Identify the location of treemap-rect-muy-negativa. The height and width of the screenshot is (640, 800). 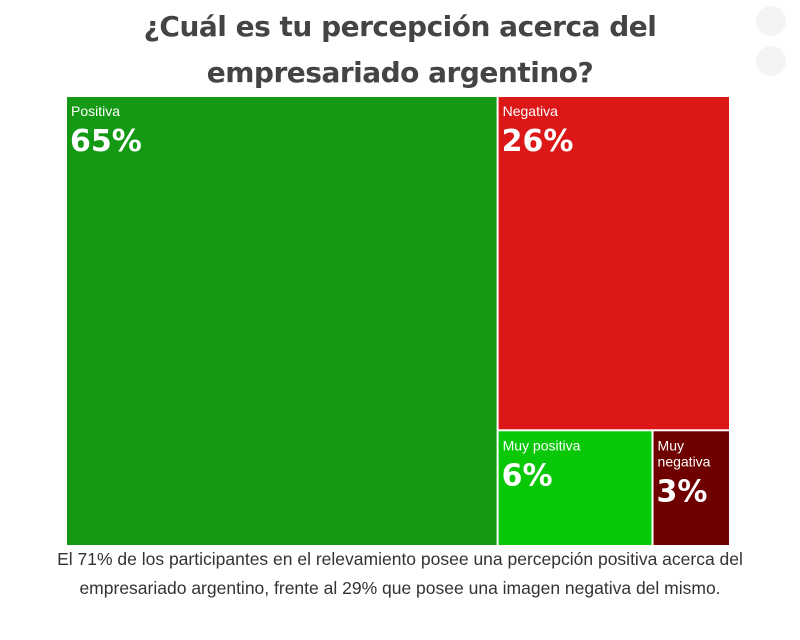
(691, 488).